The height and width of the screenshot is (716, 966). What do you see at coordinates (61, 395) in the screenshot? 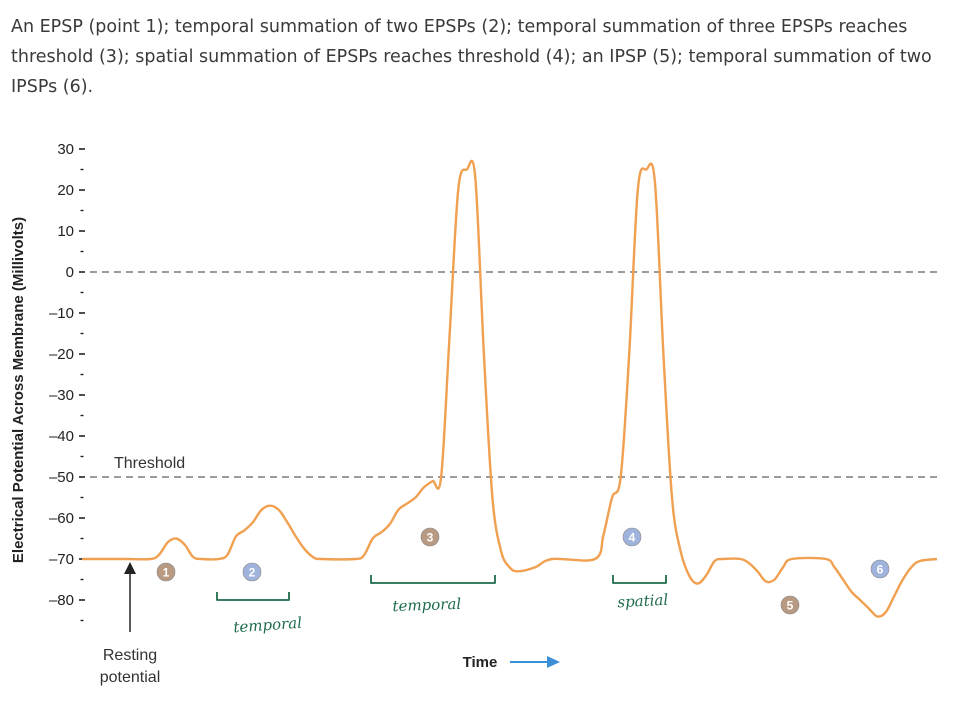
I see `y-tick-label: –30` at bounding box center [61, 395].